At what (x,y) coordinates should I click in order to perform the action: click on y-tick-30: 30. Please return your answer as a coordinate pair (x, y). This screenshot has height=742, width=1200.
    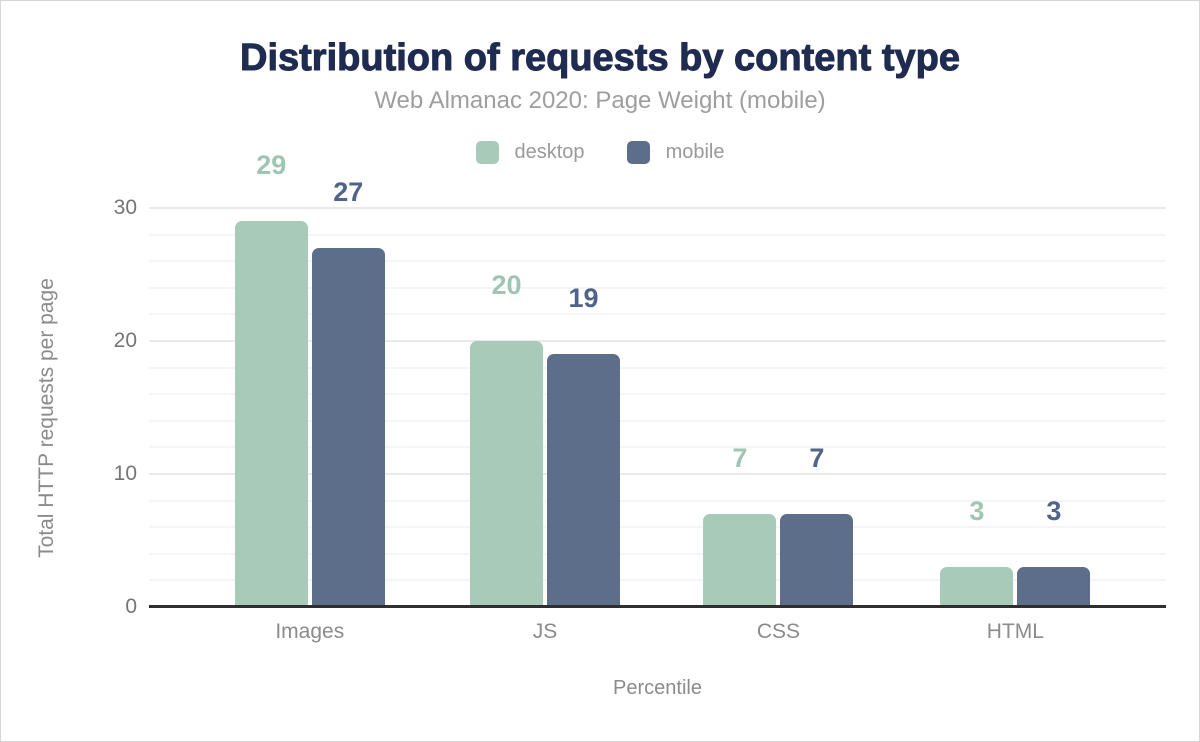
    Looking at the image, I should click on (125, 207).